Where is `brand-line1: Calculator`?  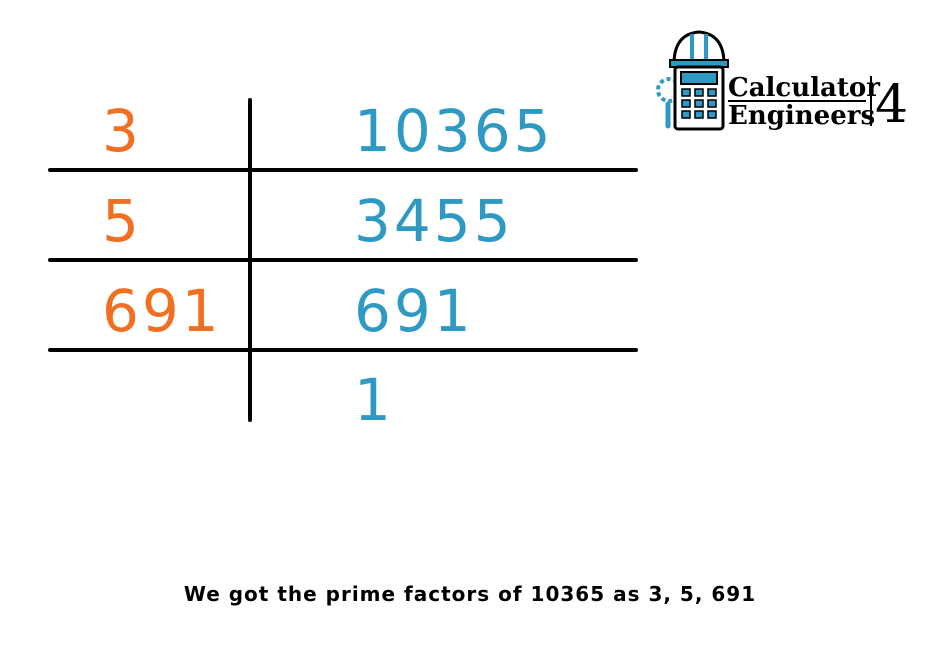
brand-line1: Calculator is located at coordinates (804, 88).